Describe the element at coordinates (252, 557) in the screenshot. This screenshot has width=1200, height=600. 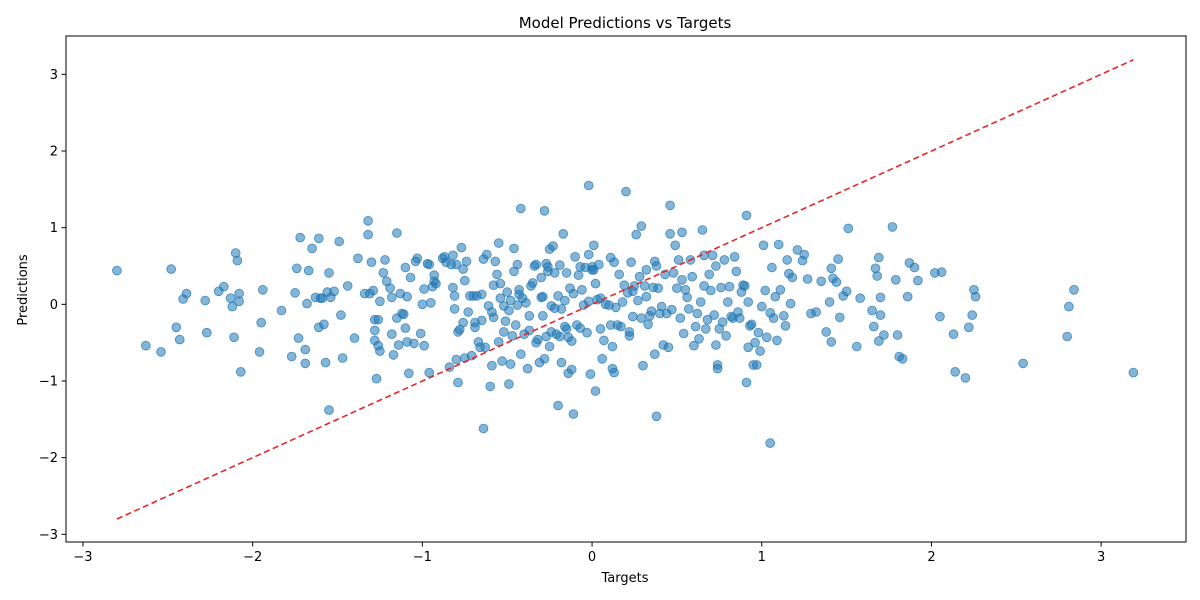
I see `x-tick-label: −2` at that location.